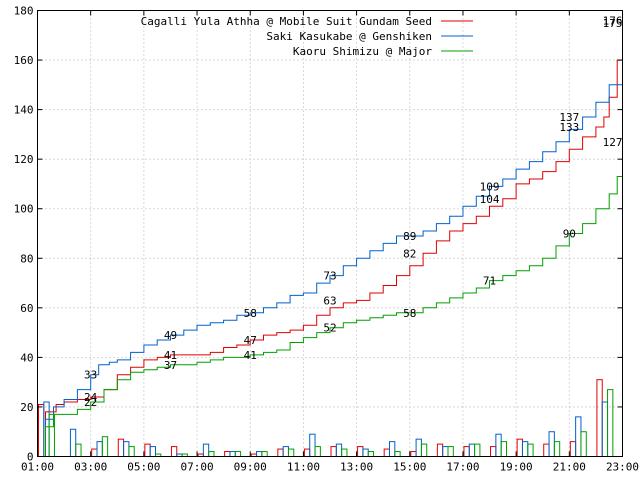 Image resolution: width=640 pixels, height=480 pixels. Describe the element at coordinates (37, 467) in the screenshot. I see `x-tick-label: 01:00` at that location.